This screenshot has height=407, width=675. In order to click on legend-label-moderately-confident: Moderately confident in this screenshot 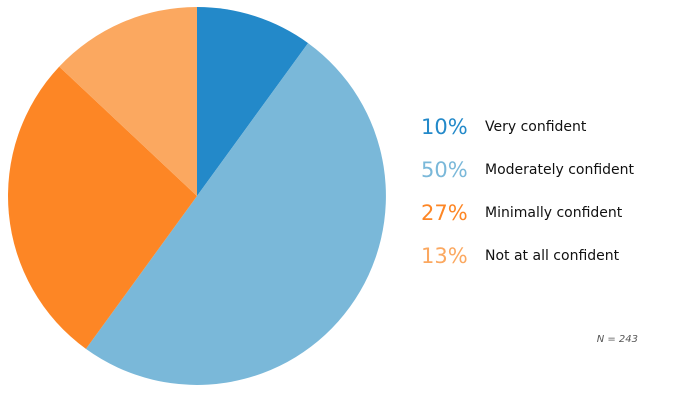, I will do `click(560, 170)`.